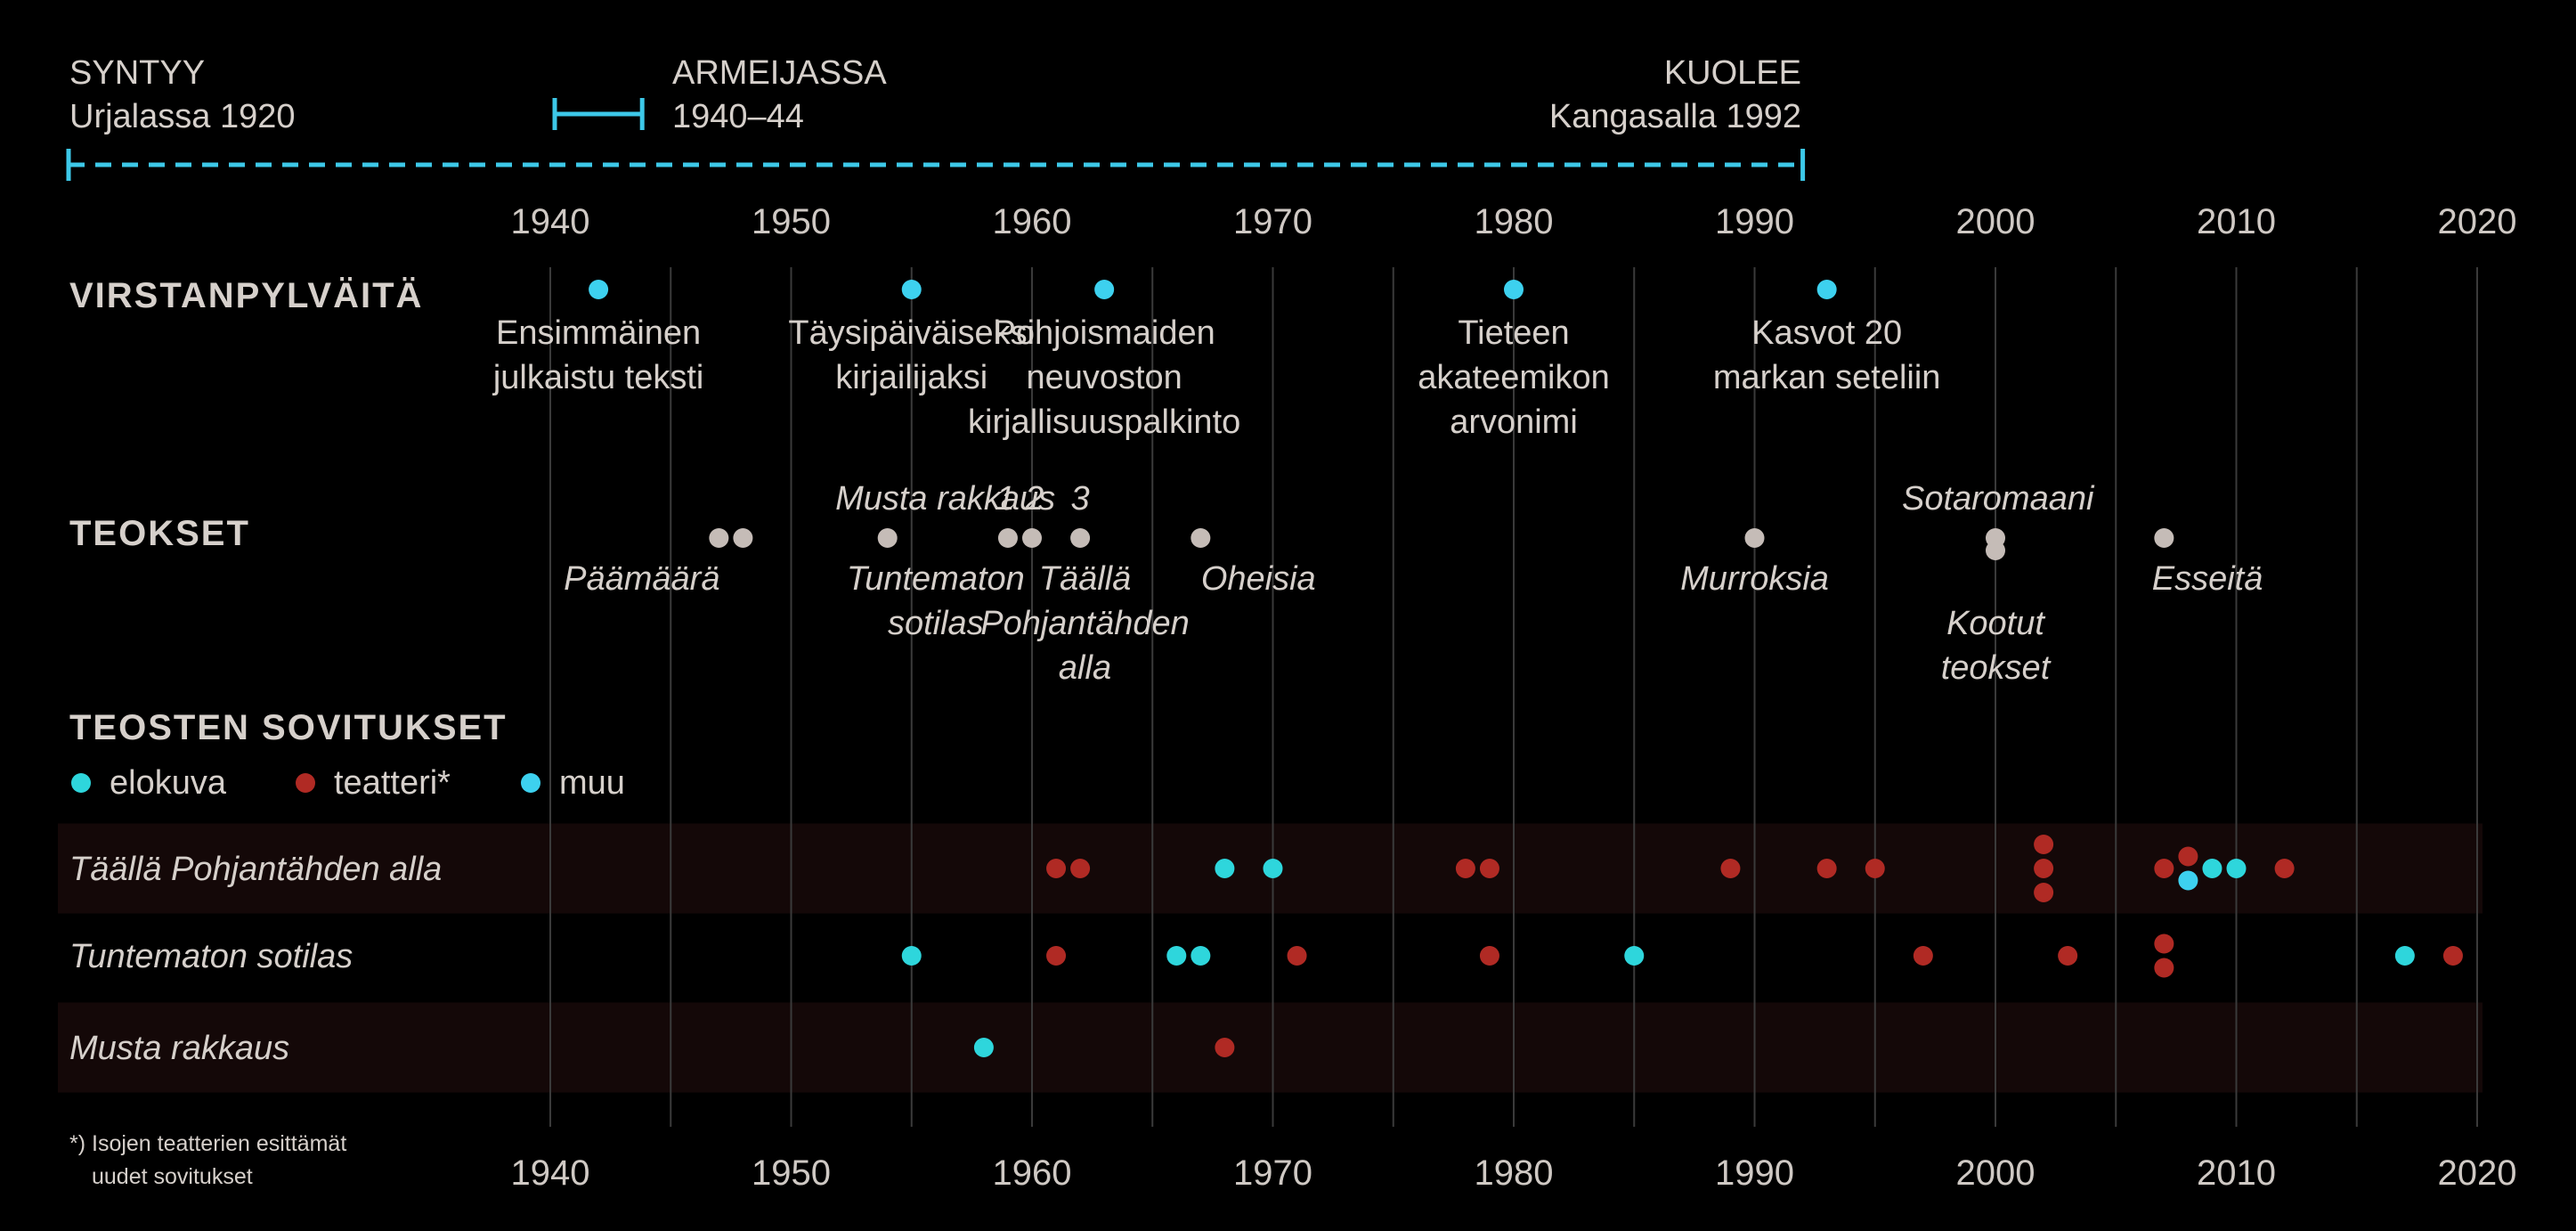  What do you see at coordinates (1754, 579) in the screenshot?
I see `work-label-13: Murroksia` at bounding box center [1754, 579].